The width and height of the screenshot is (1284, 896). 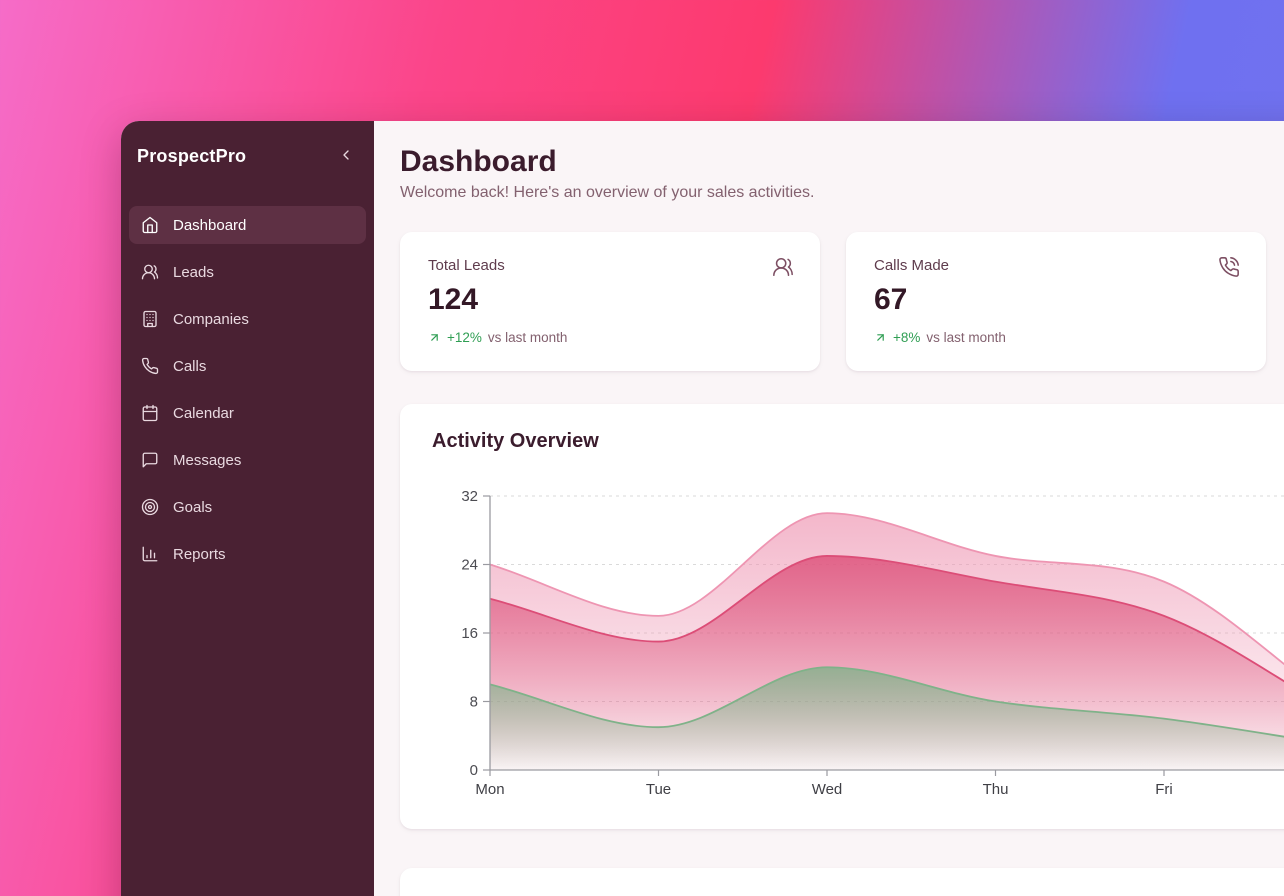 I want to click on stat-value: 124, so click(x=453, y=299).